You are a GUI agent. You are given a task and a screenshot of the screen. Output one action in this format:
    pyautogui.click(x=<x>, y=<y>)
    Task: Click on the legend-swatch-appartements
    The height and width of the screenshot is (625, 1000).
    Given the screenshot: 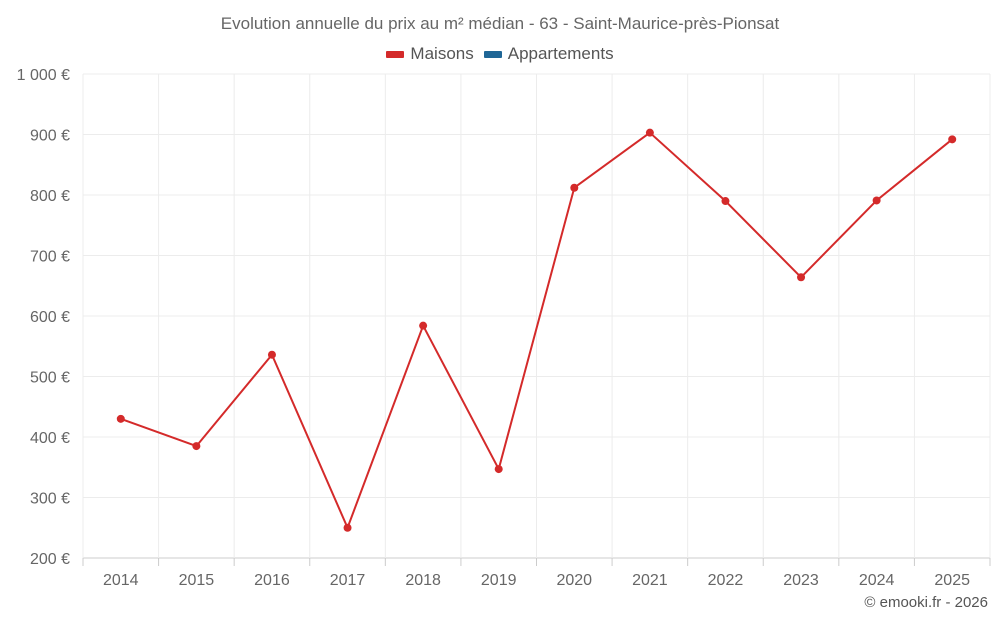 What is the action you would take?
    pyautogui.click(x=492, y=54)
    